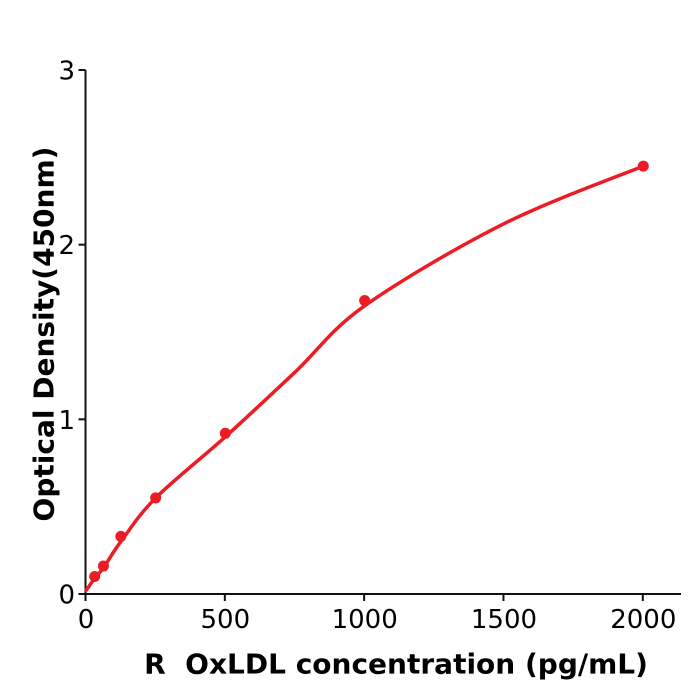  I want to click on data-point-2000, so click(643, 166).